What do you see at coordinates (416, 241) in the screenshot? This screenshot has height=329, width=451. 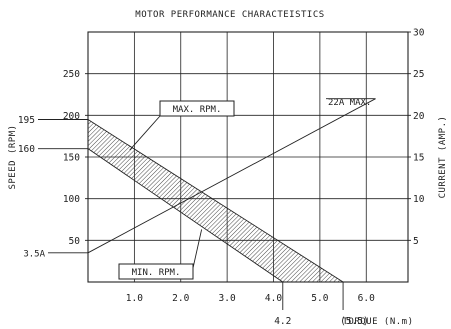 I see `y2-tick-label: 5` at bounding box center [416, 241].